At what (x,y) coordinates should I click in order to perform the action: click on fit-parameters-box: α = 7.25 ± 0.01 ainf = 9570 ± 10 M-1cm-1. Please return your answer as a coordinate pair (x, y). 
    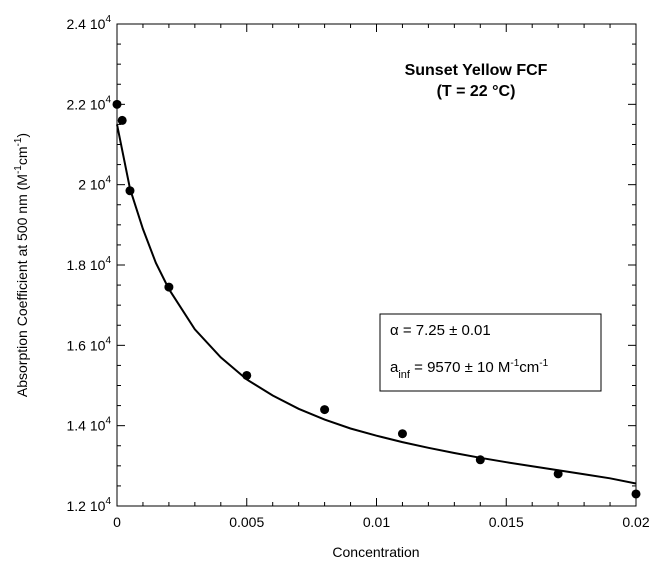
    Looking at the image, I should click on (490, 352).